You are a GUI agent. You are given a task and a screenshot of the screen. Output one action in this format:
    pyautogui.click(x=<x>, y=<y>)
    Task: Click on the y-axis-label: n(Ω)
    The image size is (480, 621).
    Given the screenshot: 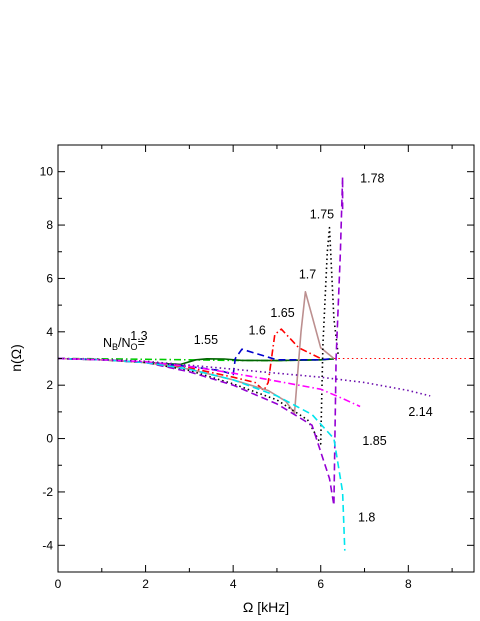 What is the action you would take?
    pyautogui.click(x=16, y=358)
    